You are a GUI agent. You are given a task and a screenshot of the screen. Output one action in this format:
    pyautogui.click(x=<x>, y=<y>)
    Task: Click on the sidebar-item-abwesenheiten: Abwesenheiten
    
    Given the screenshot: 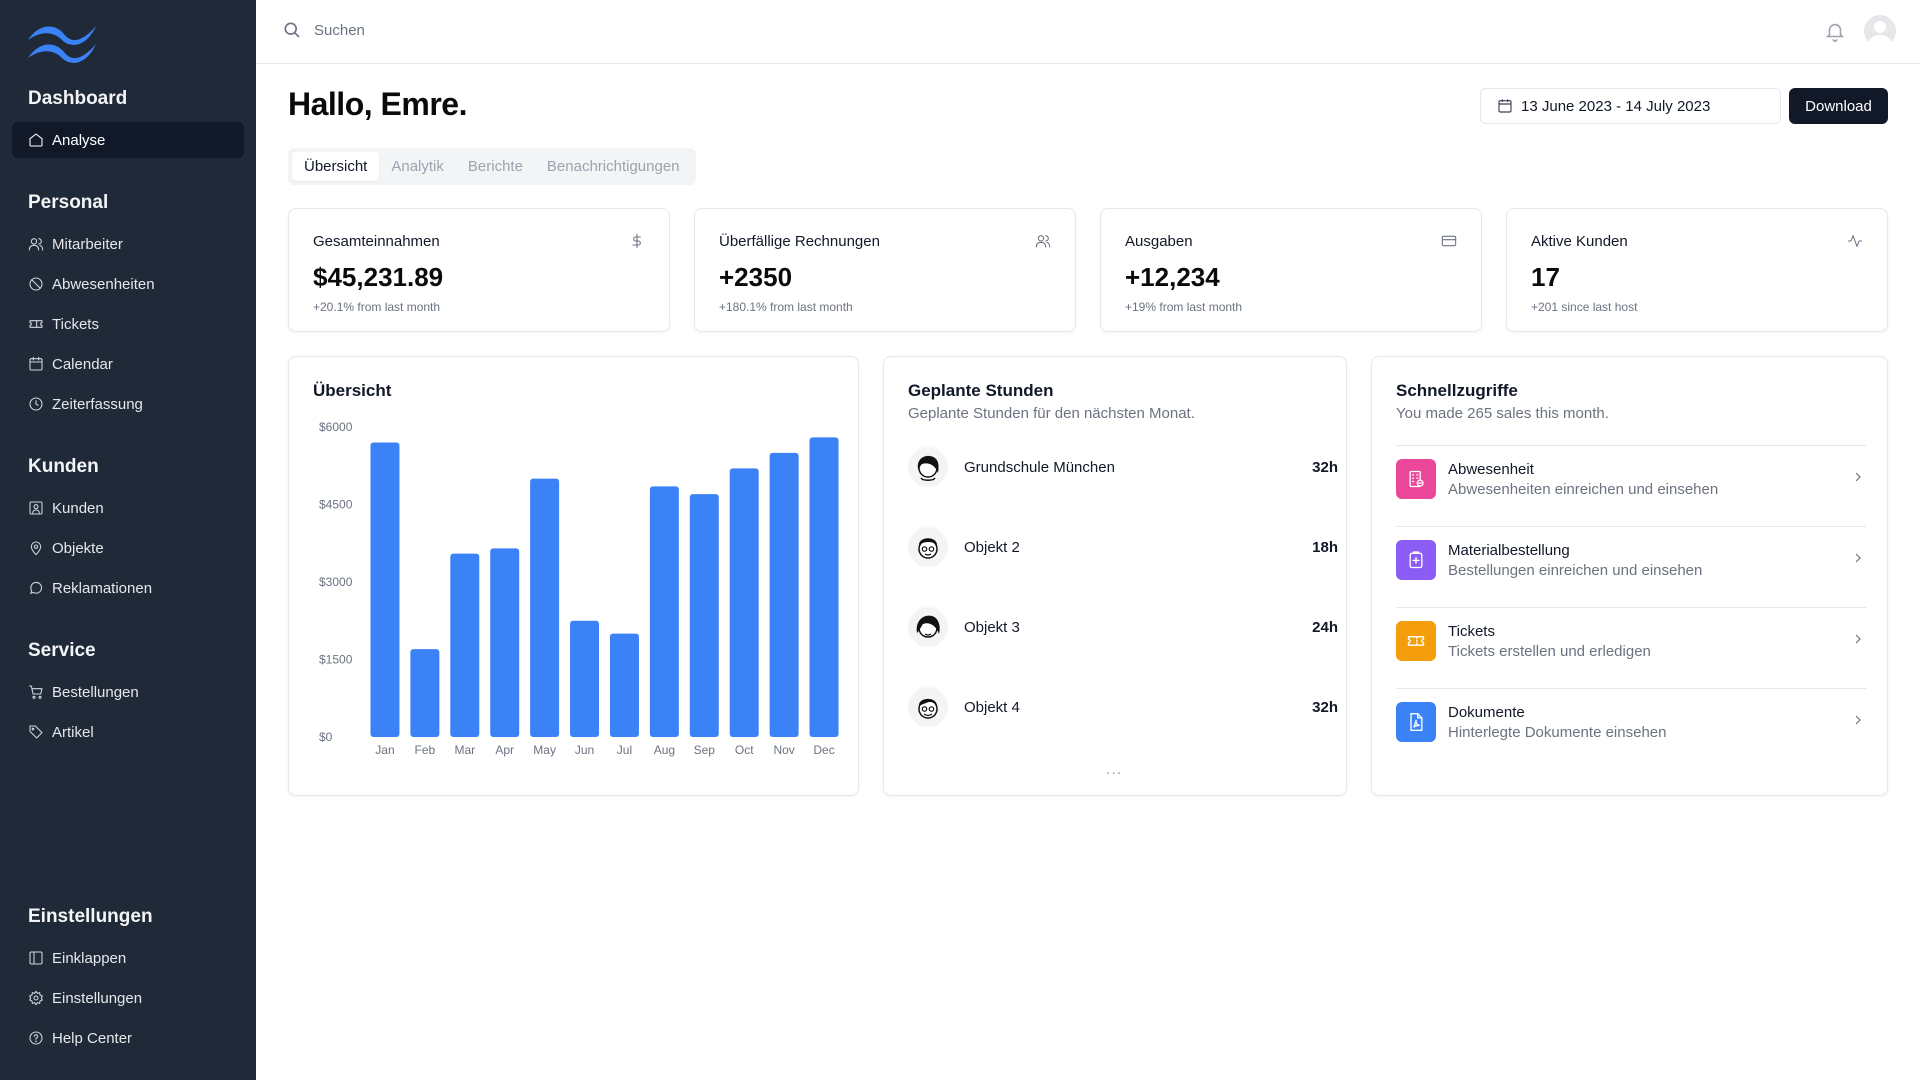 What is the action you would take?
    pyautogui.click(x=128, y=284)
    